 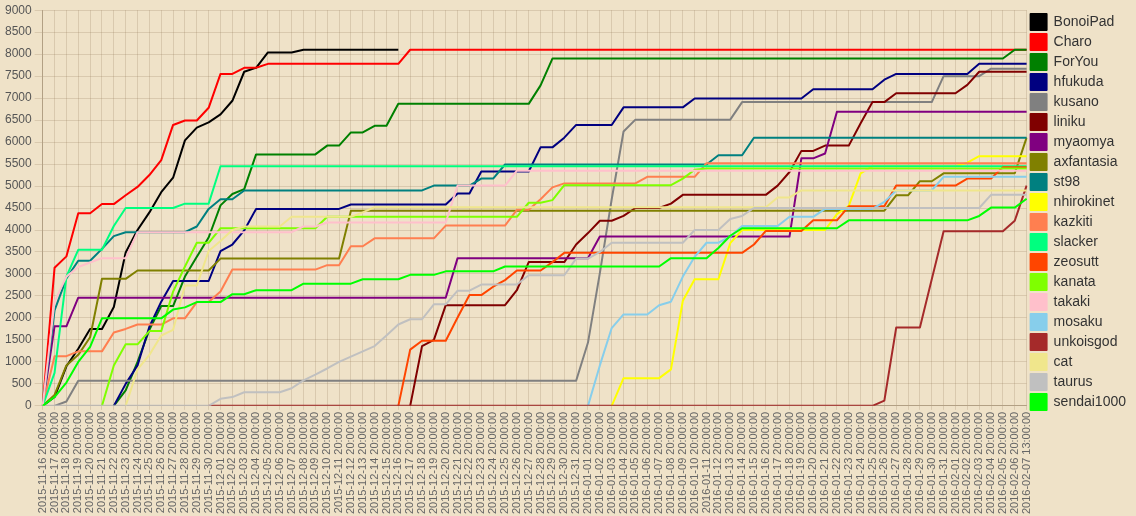 I want to click on legend-label: nhirokinet, so click(x=1084, y=200).